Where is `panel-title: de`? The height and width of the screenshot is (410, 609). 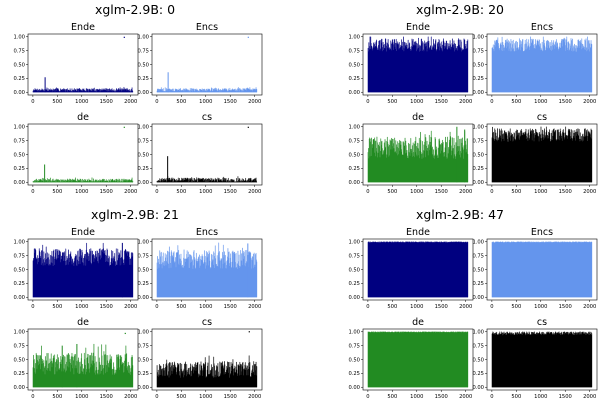 panel-title: de is located at coordinates (83, 117).